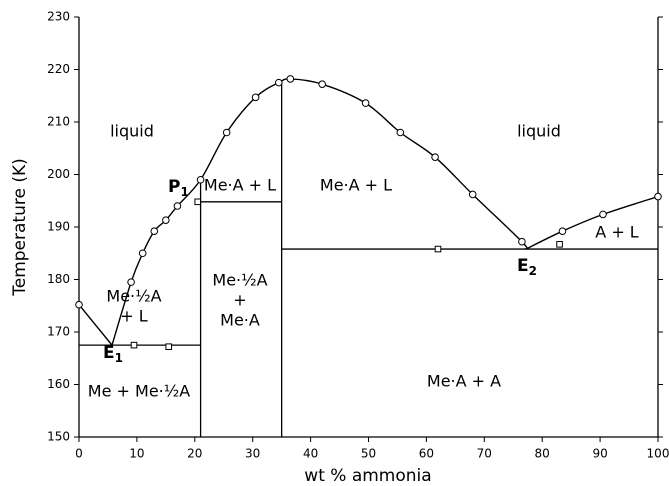 Image resolution: width=669 pixels, height=486 pixels. I want to click on point-label: E2, so click(527, 267).